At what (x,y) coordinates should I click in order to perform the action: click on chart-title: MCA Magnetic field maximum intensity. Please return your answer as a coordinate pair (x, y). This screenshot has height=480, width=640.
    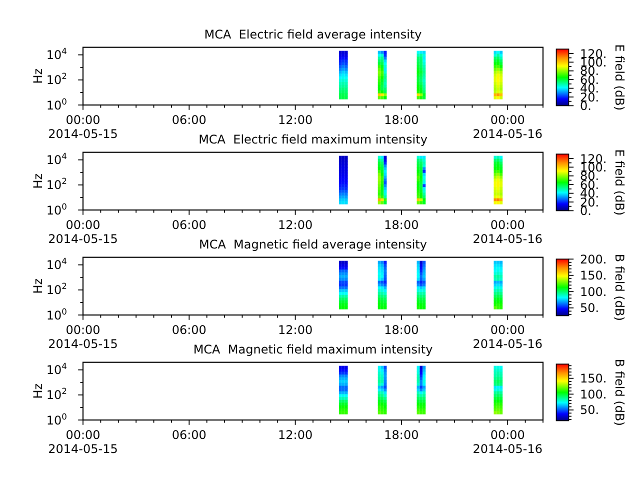
    Looking at the image, I should click on (313, 349).